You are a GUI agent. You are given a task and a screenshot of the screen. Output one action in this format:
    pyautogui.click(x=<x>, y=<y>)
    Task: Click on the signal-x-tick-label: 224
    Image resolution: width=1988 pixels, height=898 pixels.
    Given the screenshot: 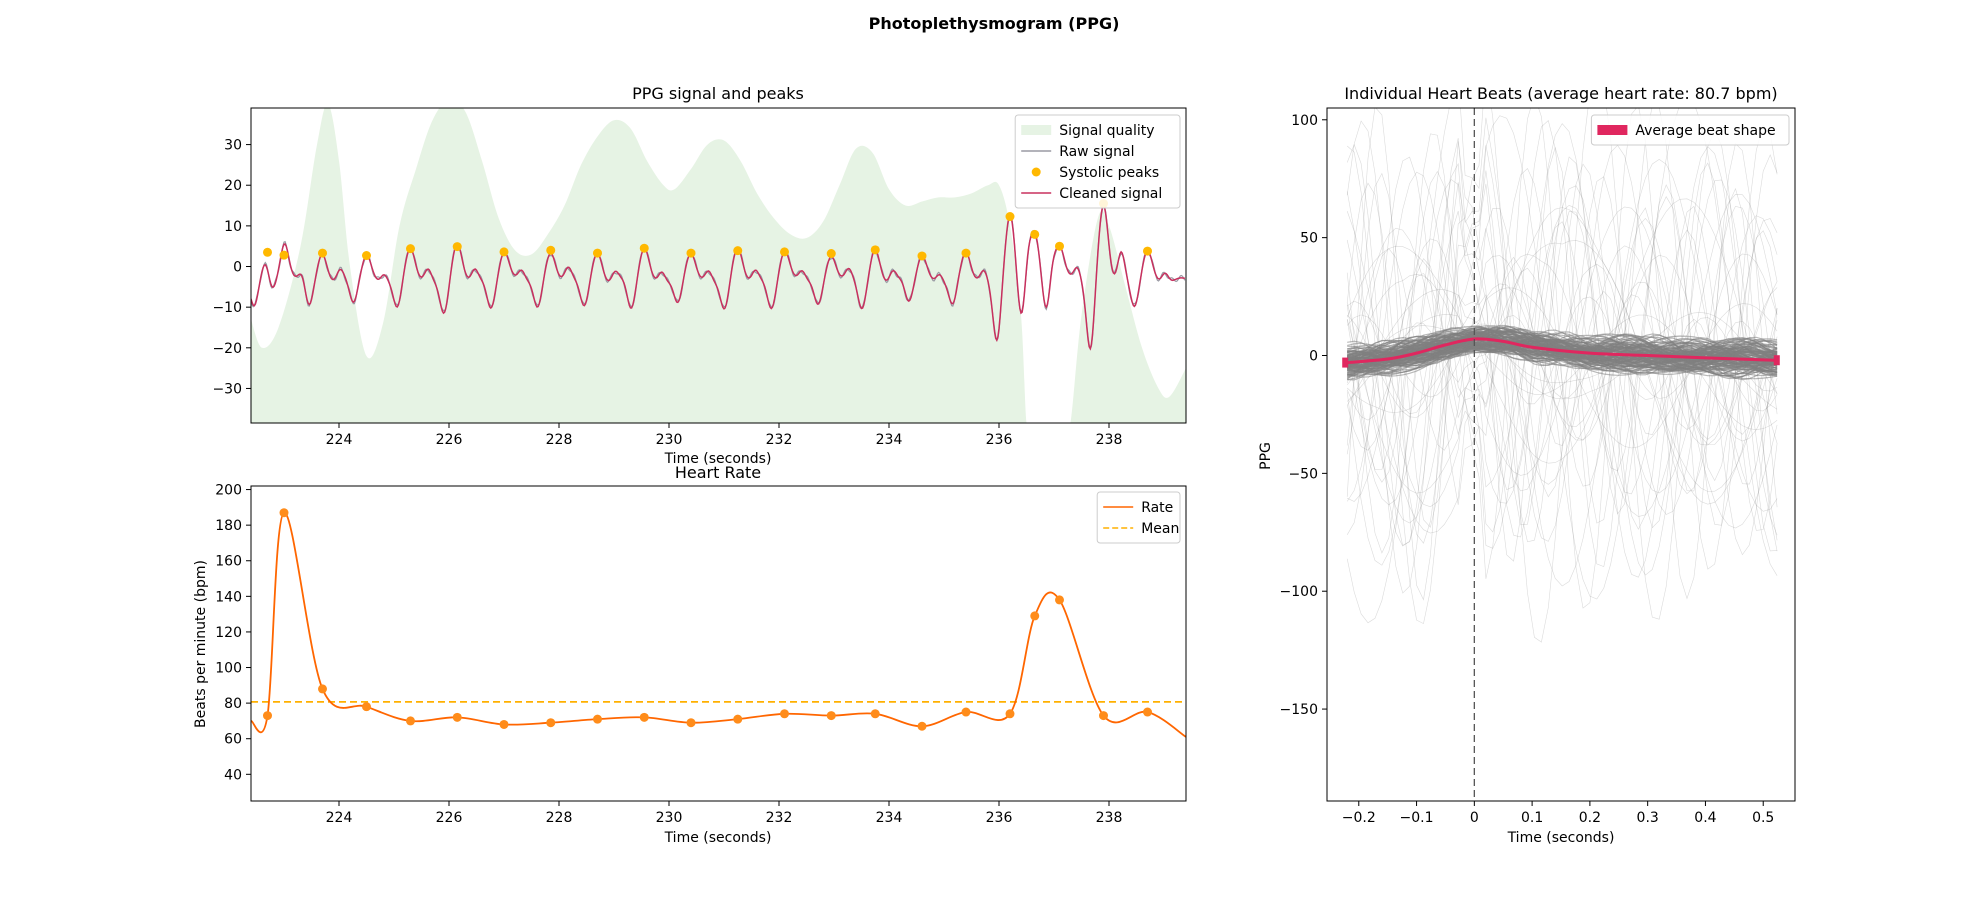 What is the action you would take?
    pyautogui.click(x=339, y=440)
    